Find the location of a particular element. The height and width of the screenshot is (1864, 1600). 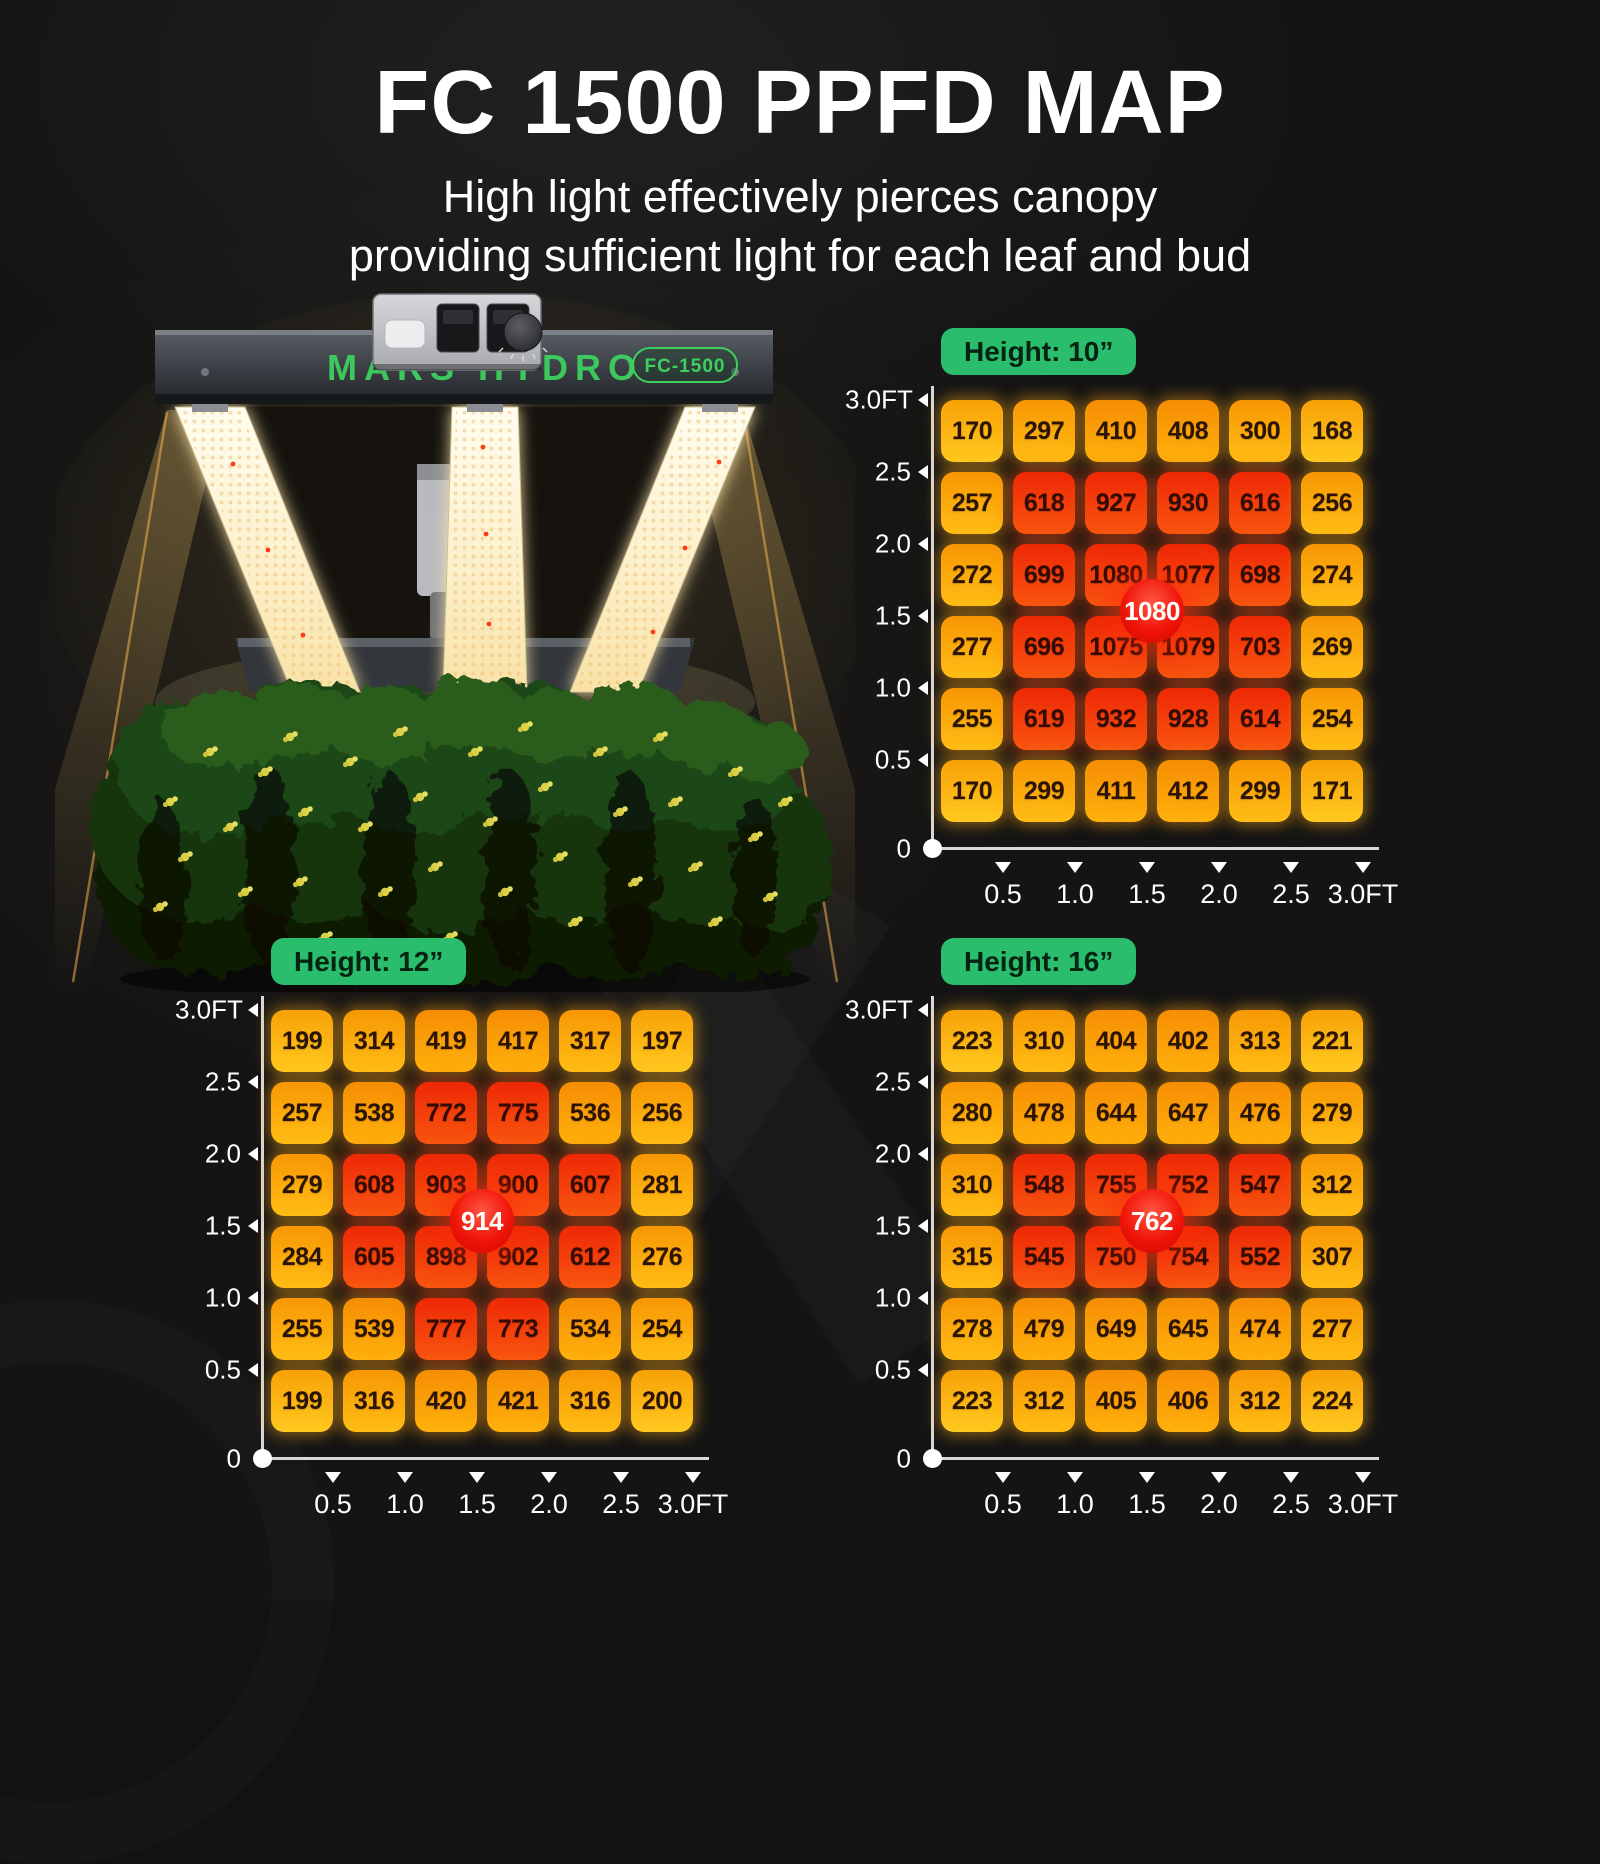

ppfd-cell: 421 is located at coordinates (518, 1401).